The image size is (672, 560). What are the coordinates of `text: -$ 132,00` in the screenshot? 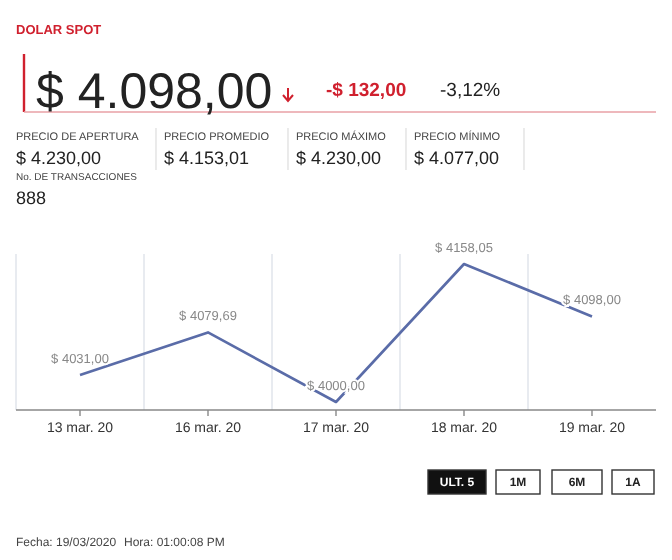 It's located at (366, 91).